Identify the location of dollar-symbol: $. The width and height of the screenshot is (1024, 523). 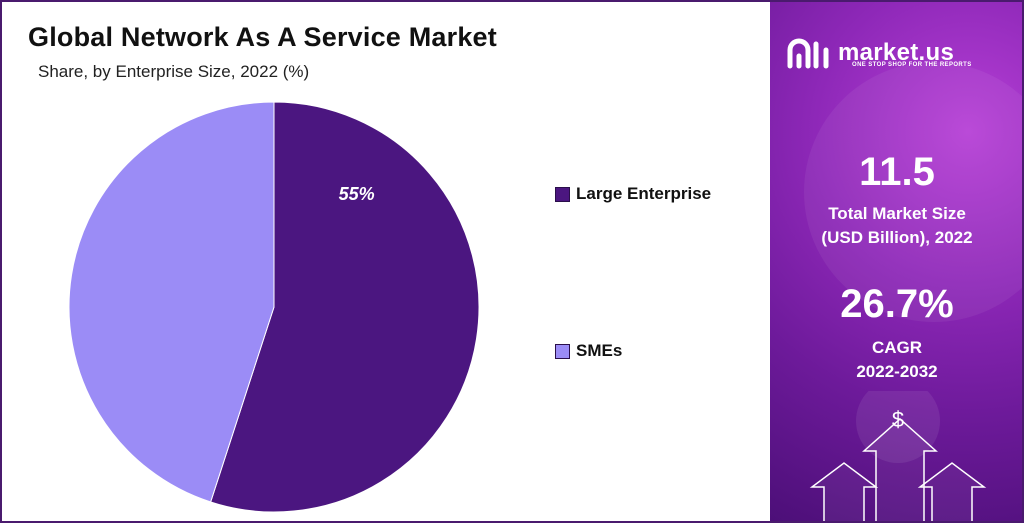
(898, 419).